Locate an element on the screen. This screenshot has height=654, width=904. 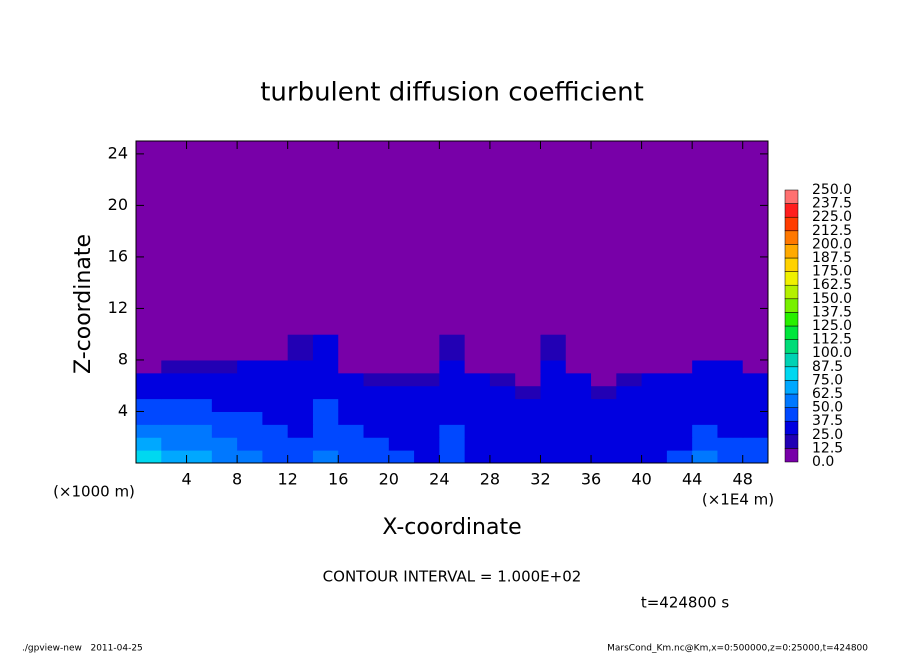
x-unit: (×1E4 m) is located at coordinates (738, 500).